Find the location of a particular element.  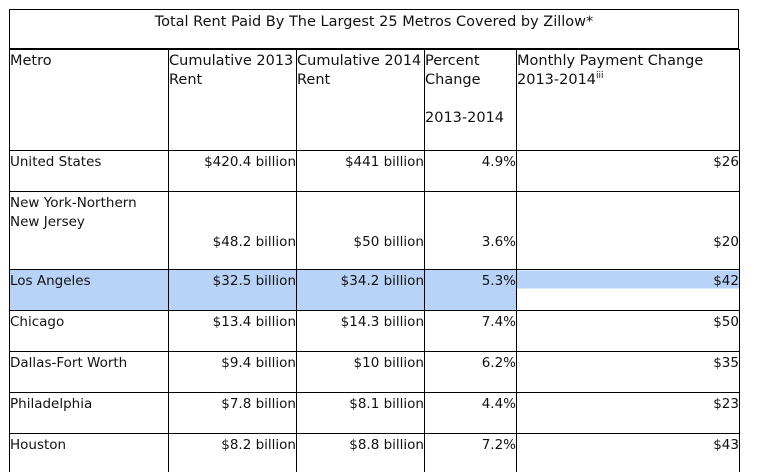

cell-rent-2013: $420.4 billion is located at coordinates (233, 171).